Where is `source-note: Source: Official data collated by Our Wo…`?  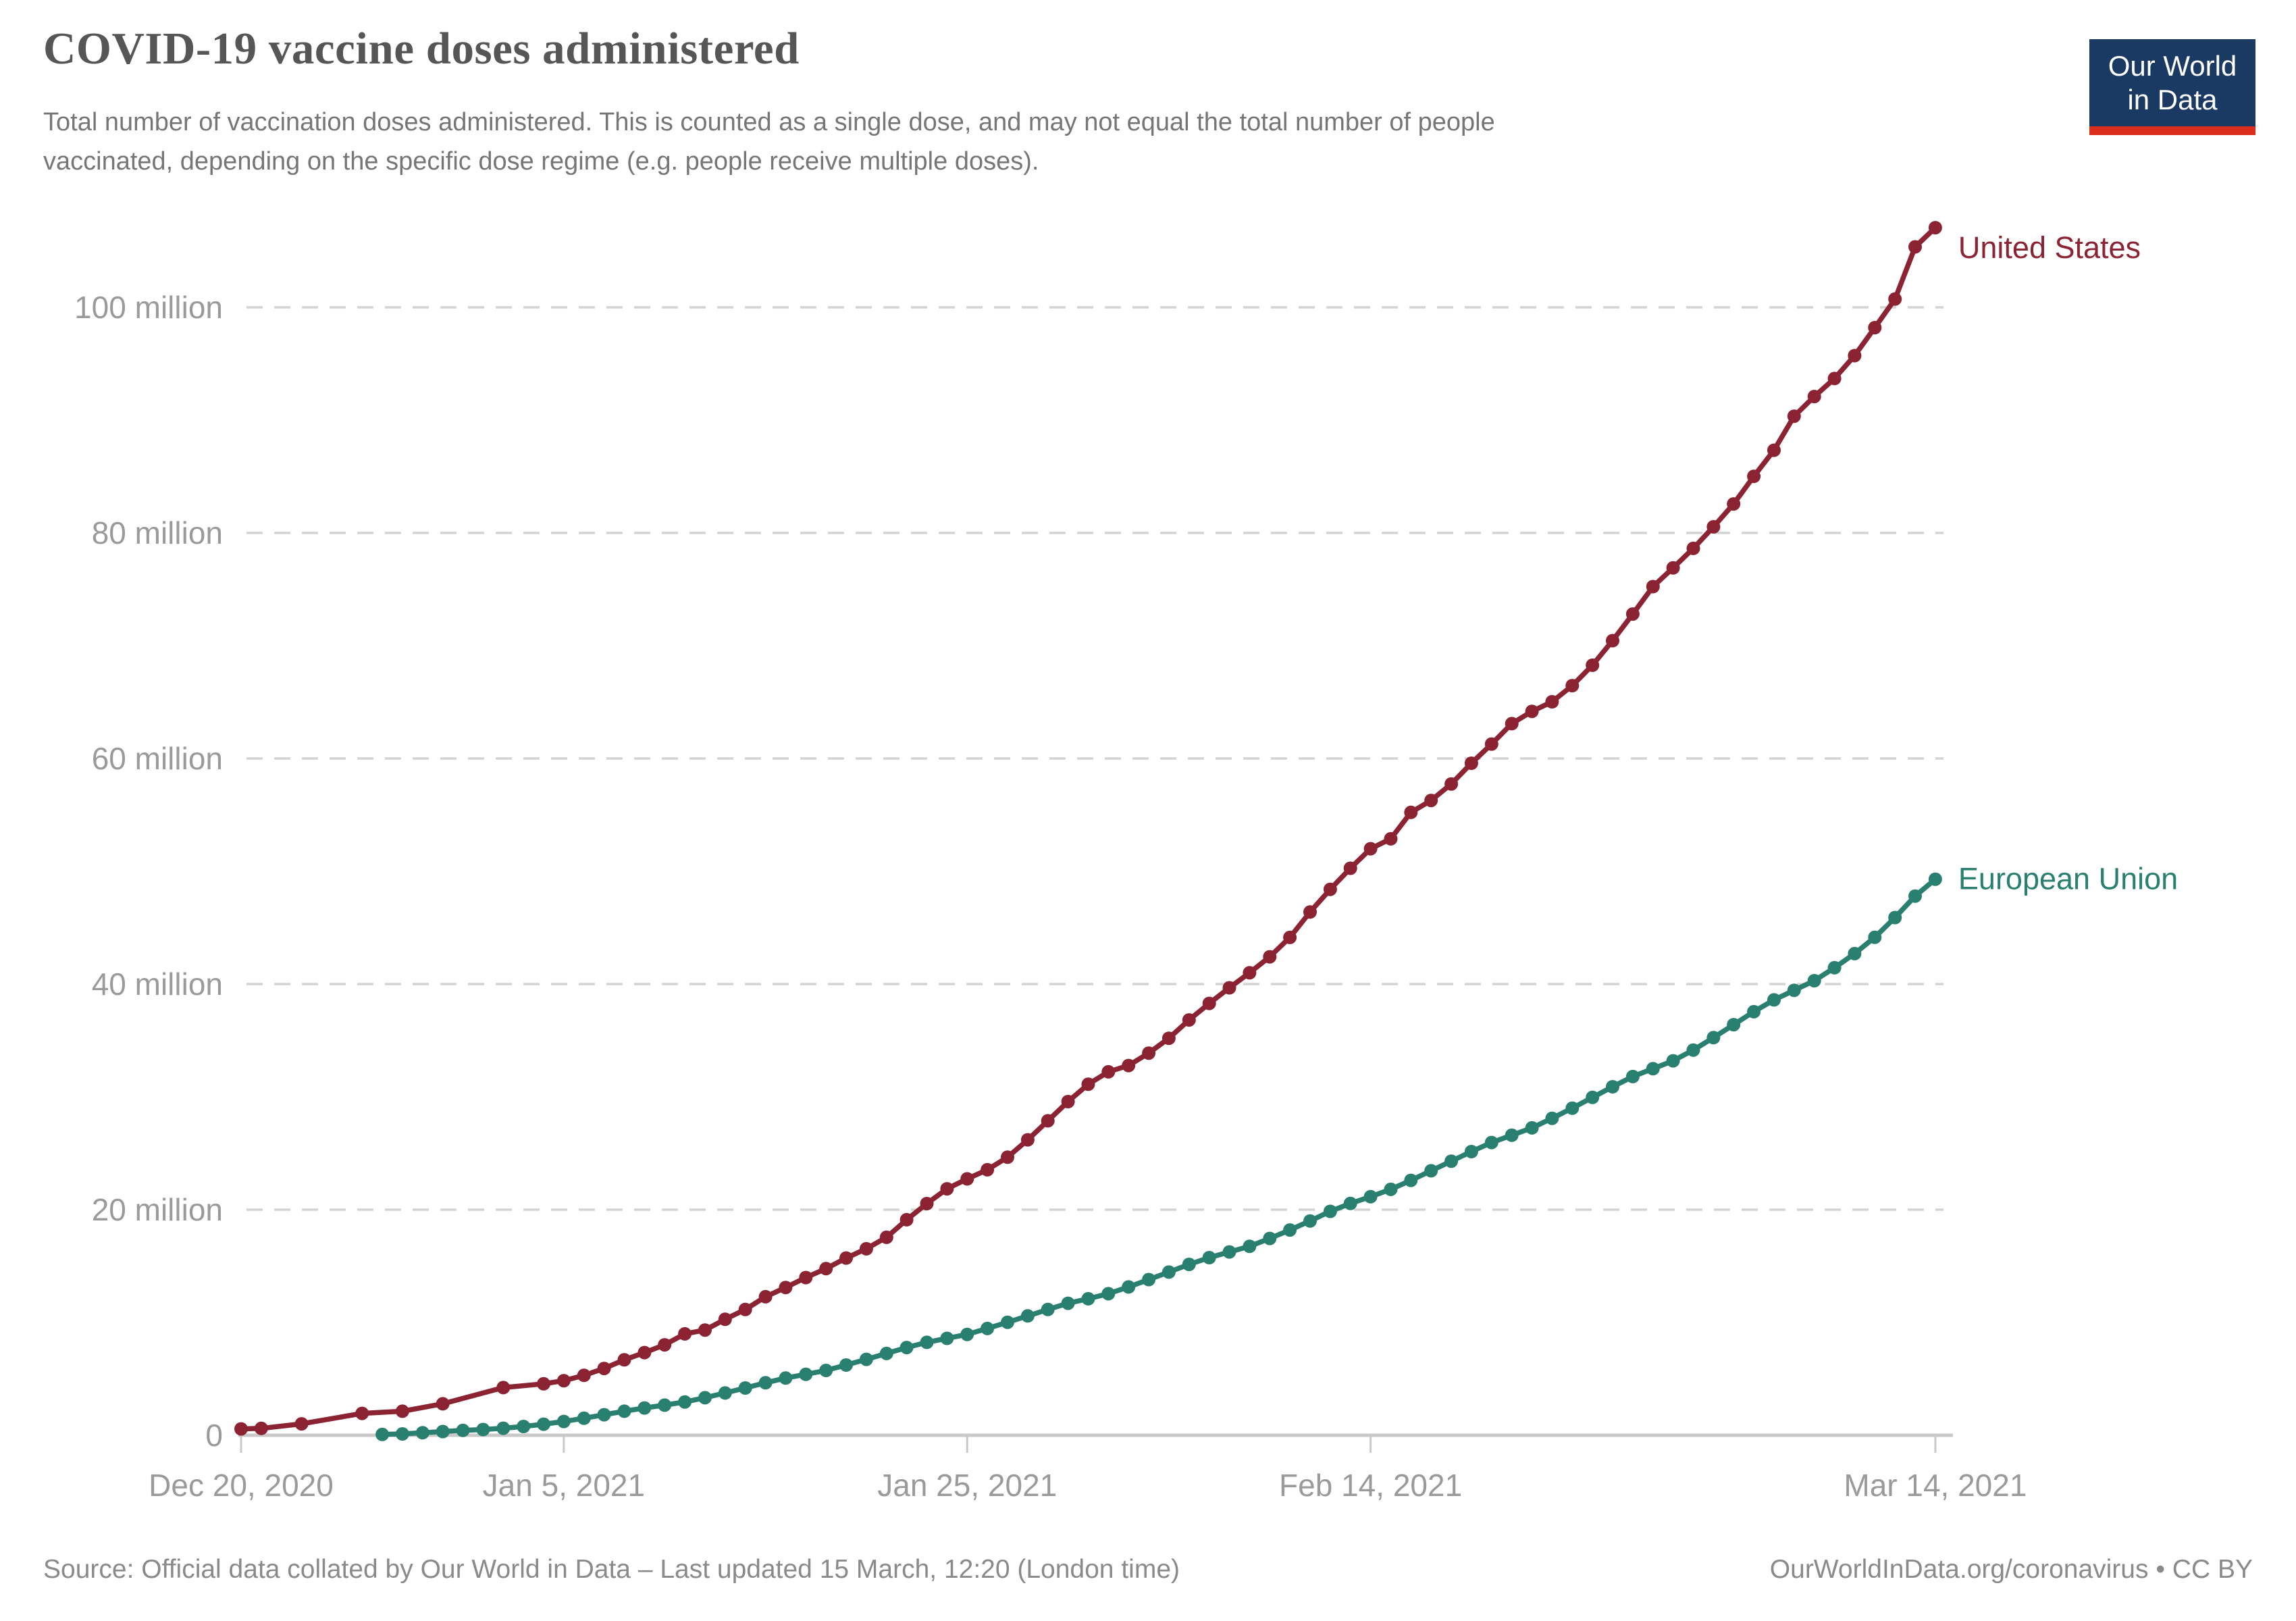
source-note: Source: Official data collated by Our Wo… is located at coordinates (611, 1569).